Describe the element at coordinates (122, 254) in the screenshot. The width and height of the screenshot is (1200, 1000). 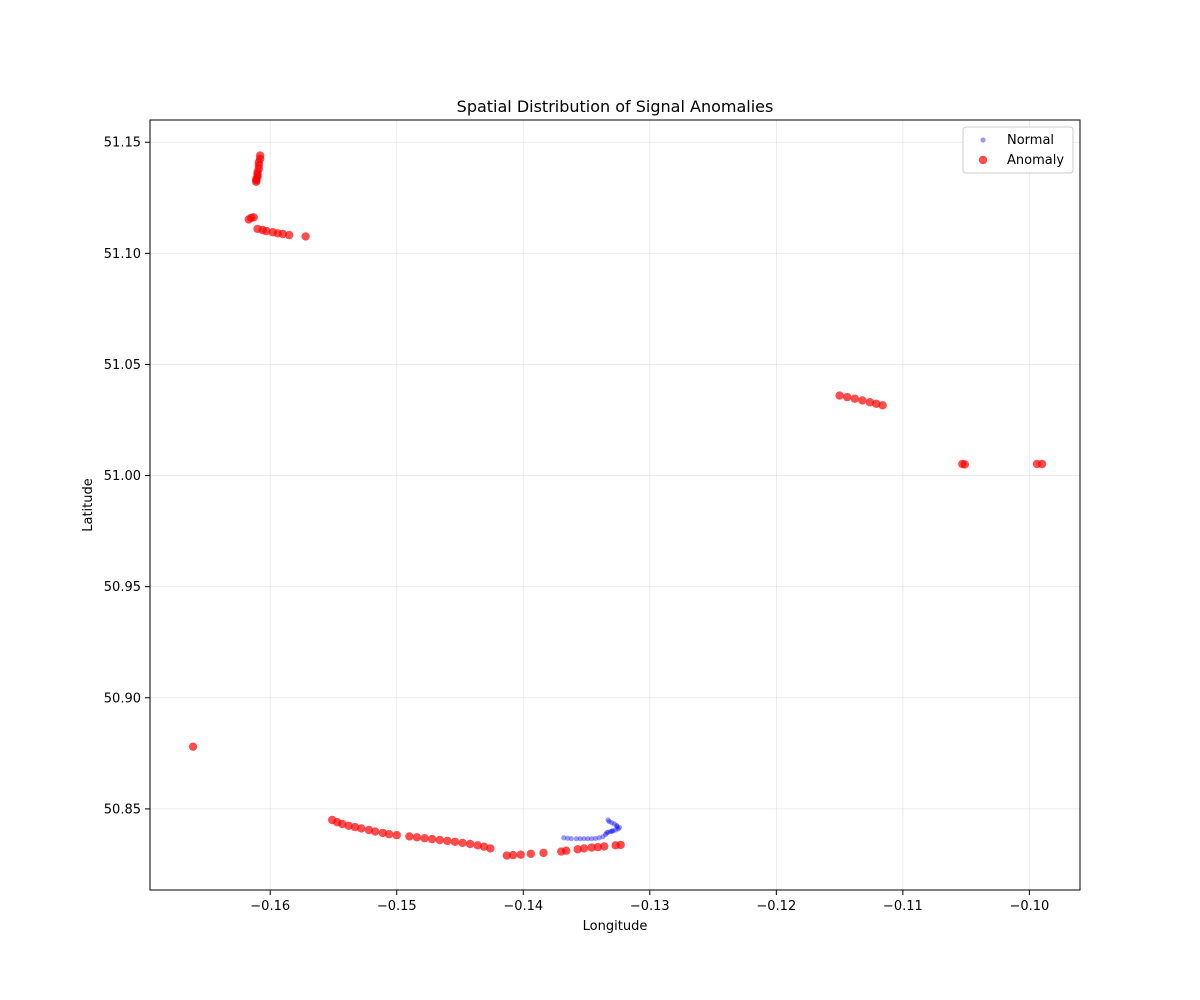
I see `y-tick-label: 51.10` at that location.